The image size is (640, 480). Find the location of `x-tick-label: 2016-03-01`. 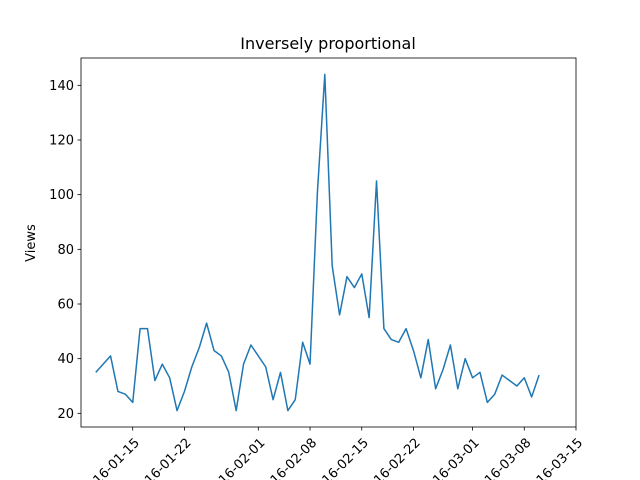

x-tick-label: 2016-03-01 is located at coordinates (451, 458).